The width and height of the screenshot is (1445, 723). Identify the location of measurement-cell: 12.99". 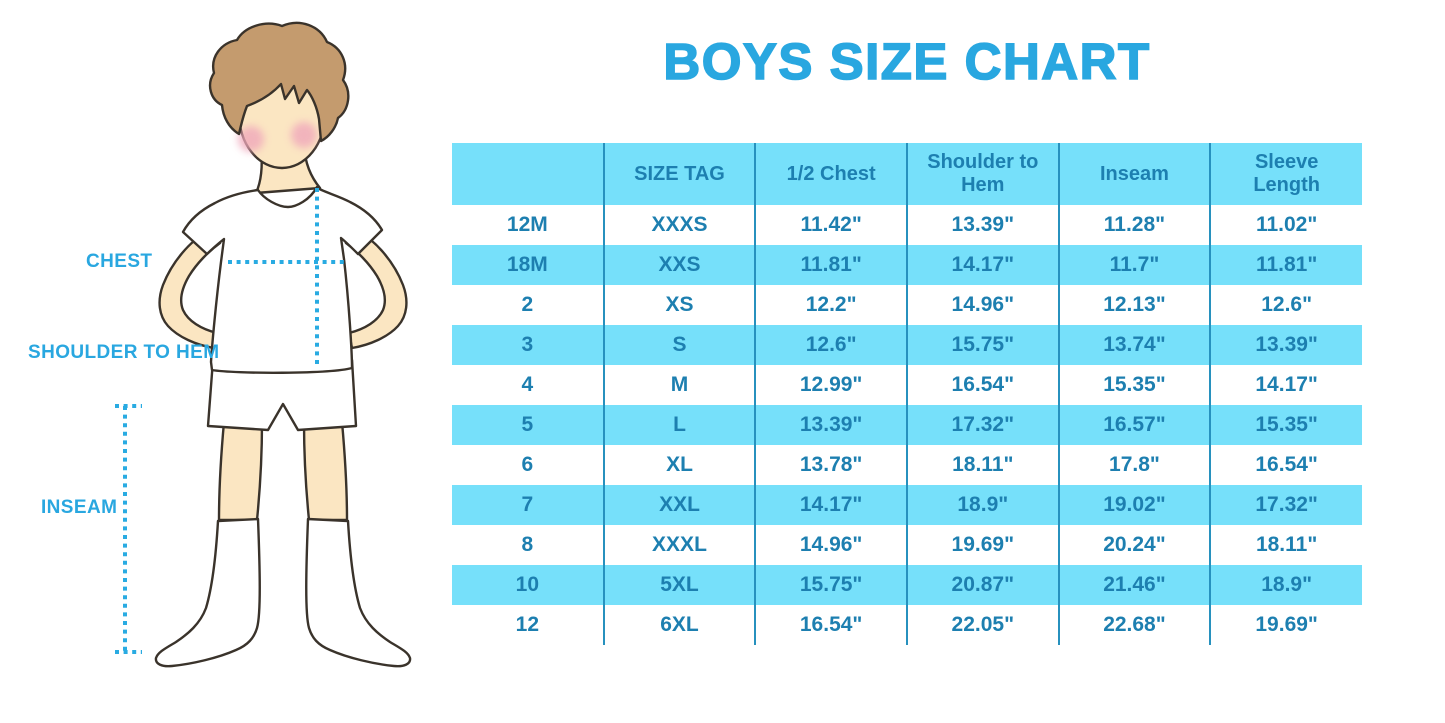
(830, 385).